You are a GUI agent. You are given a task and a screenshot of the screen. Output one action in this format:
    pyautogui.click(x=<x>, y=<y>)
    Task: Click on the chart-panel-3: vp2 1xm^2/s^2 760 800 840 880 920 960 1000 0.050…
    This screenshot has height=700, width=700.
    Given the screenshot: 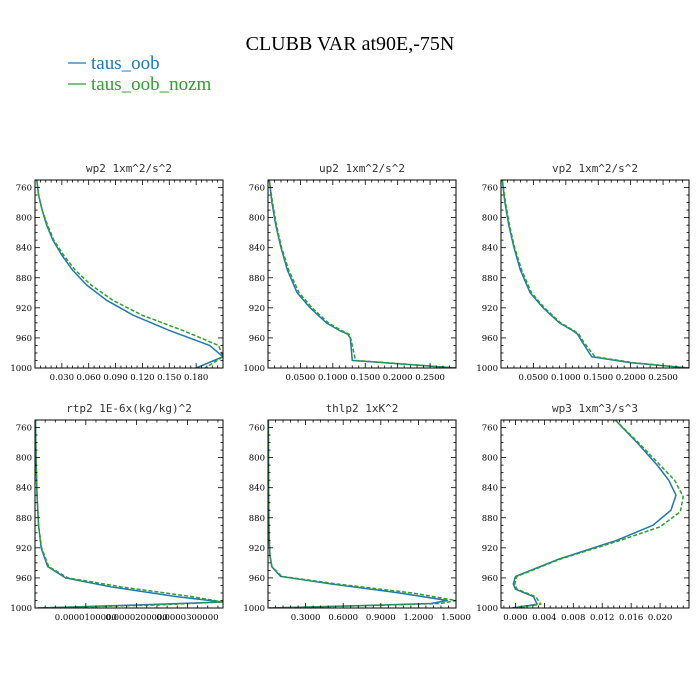 What is the action you would take?
    pyautogui.click(x=583, y=272)
    